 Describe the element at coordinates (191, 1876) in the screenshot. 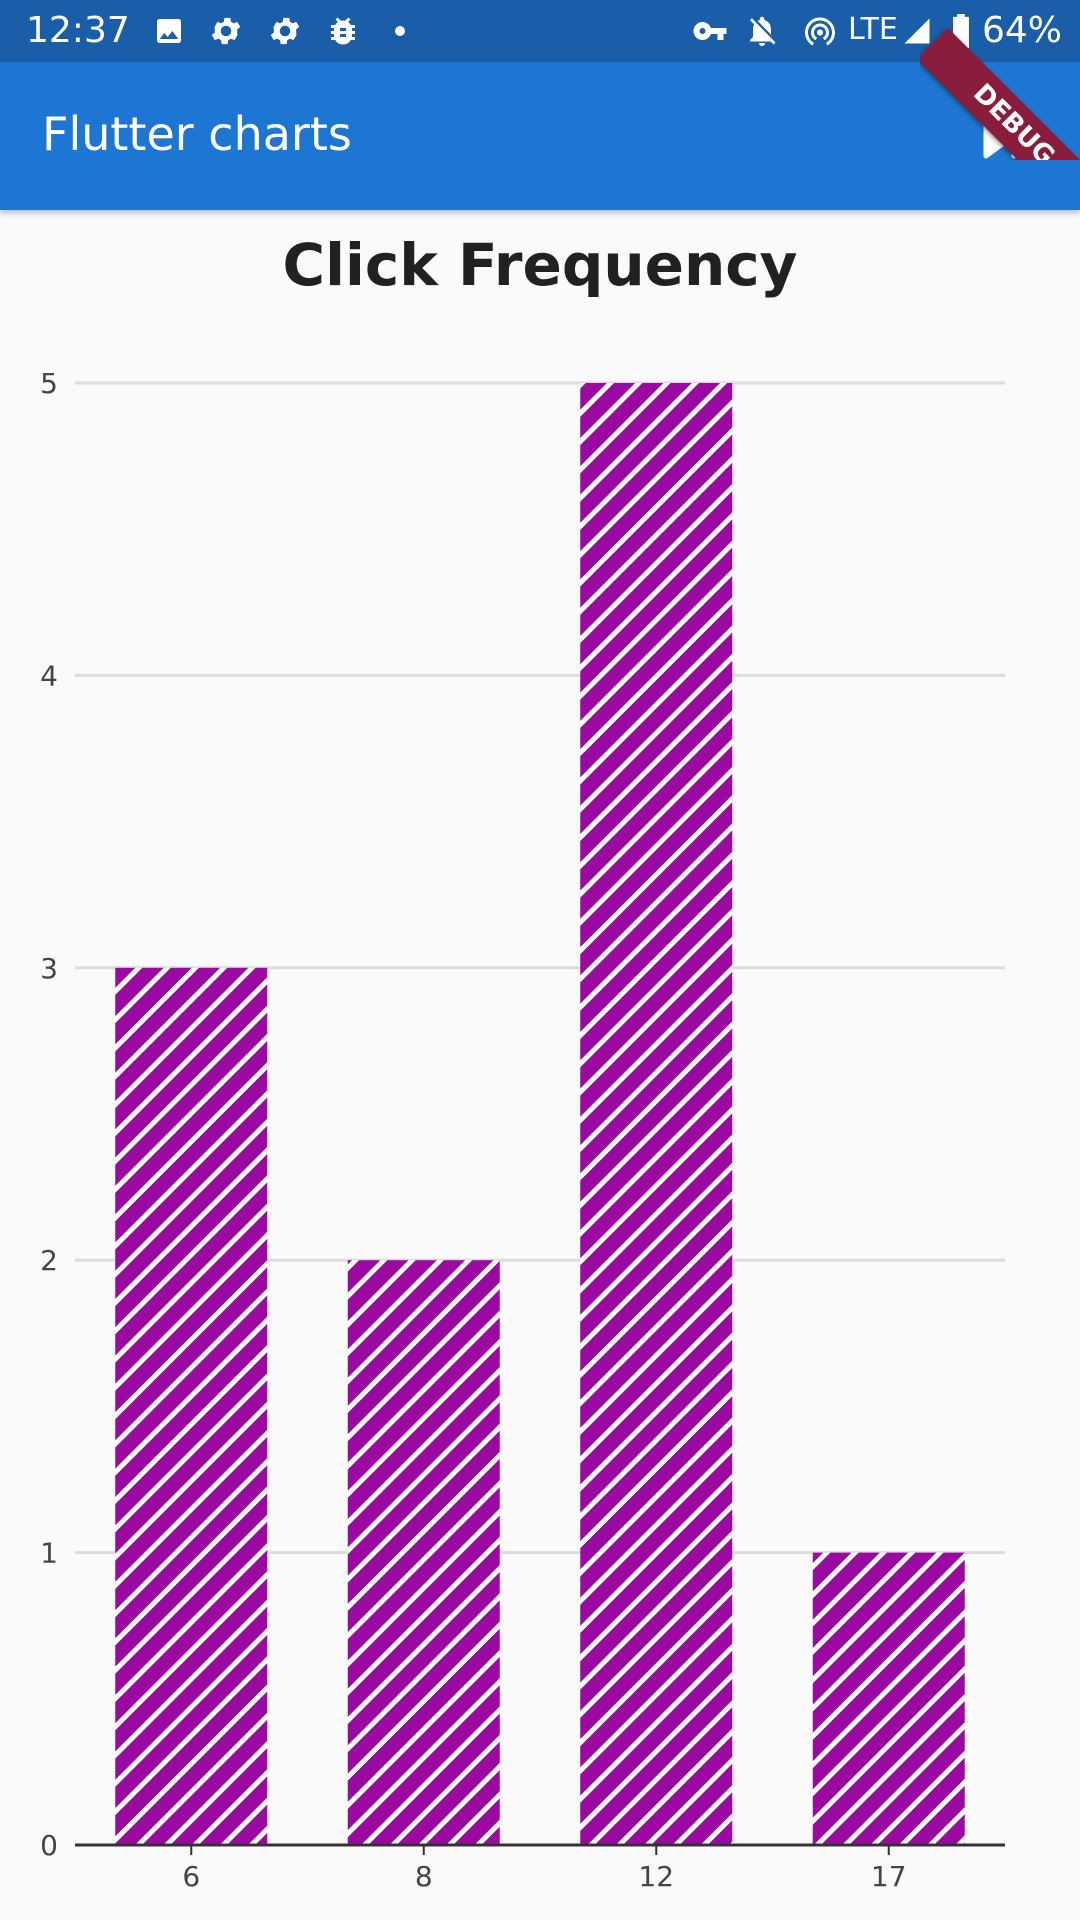

I see `x-tick-label: 6` at that location.